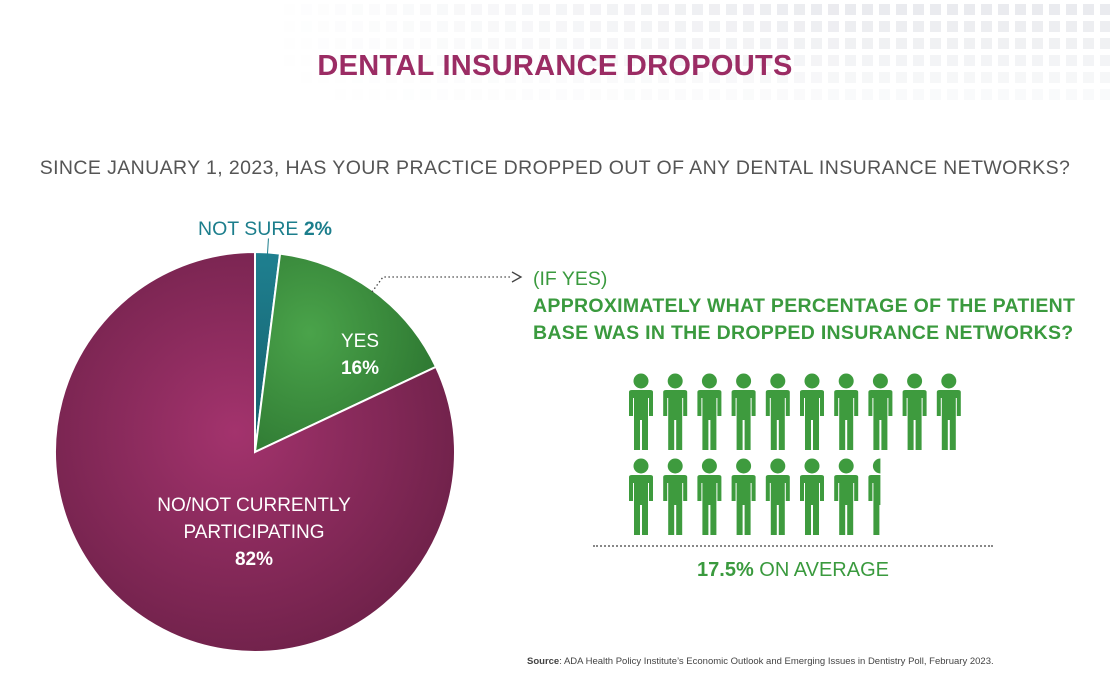  I want to click on dotted-divider, so click(793, 546).